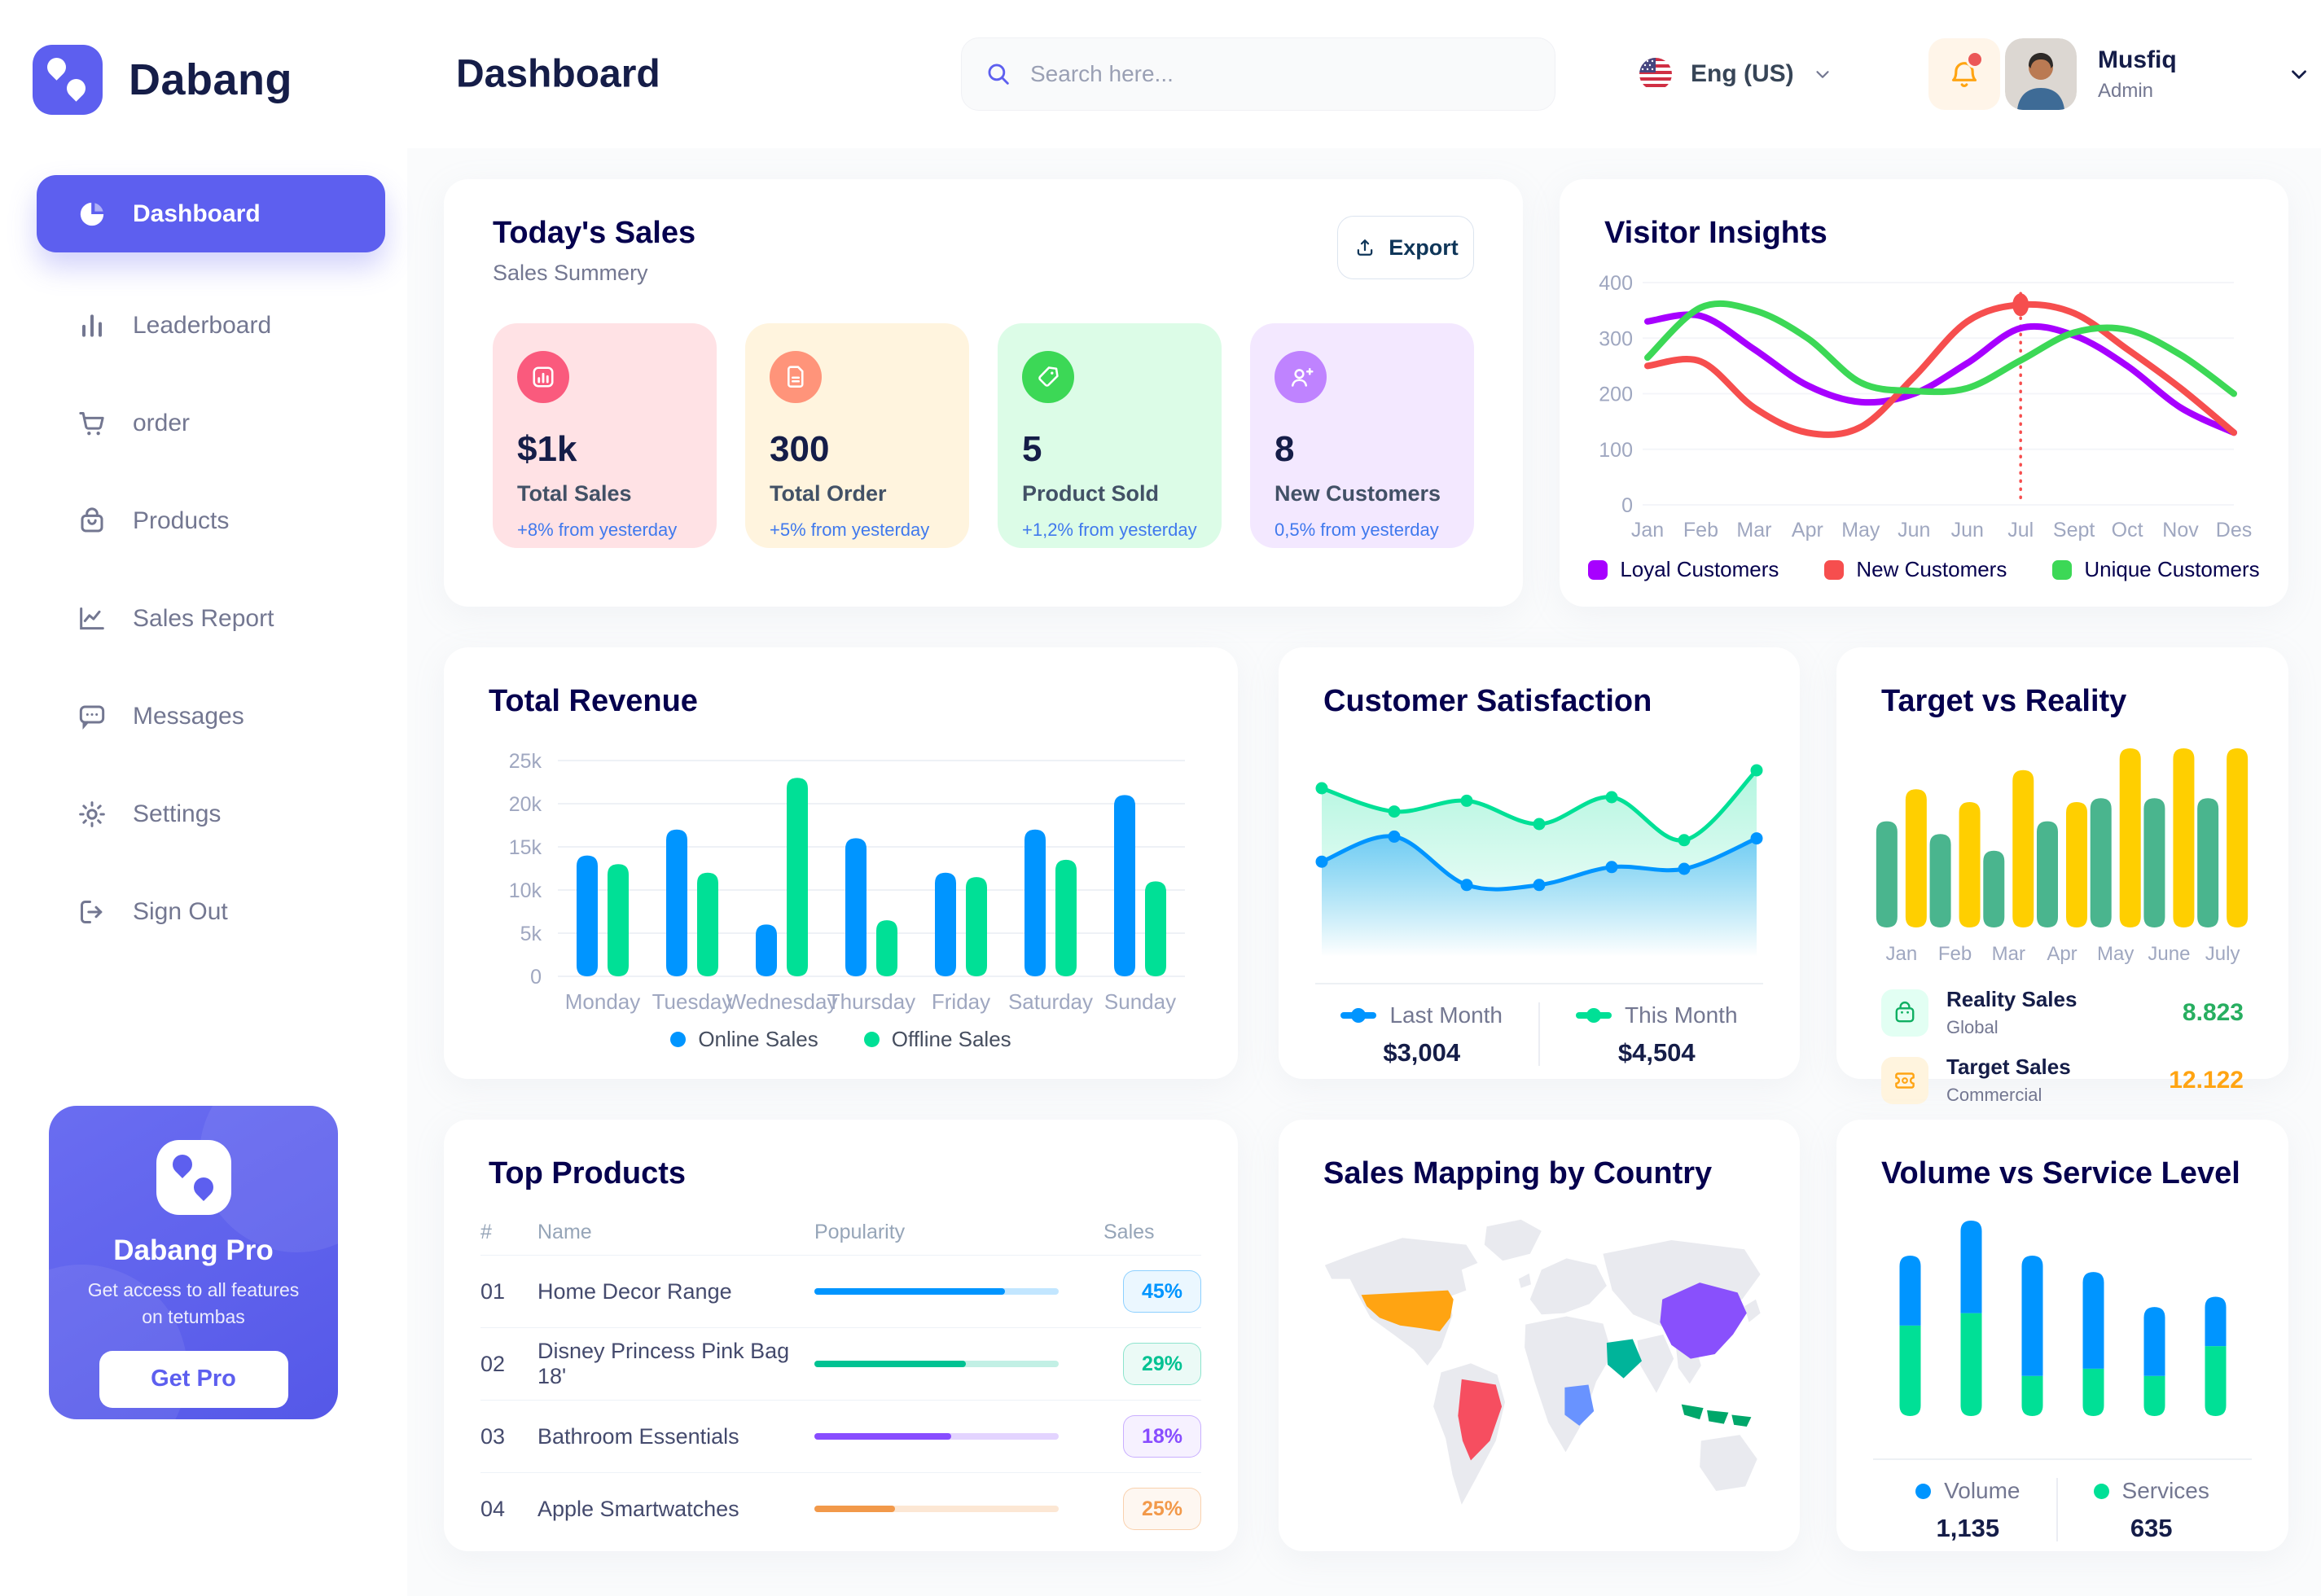 Image resolution: width=2321 pixels, height=1596 pixels. I want to click on map-country-china, so click(1703, 1320).